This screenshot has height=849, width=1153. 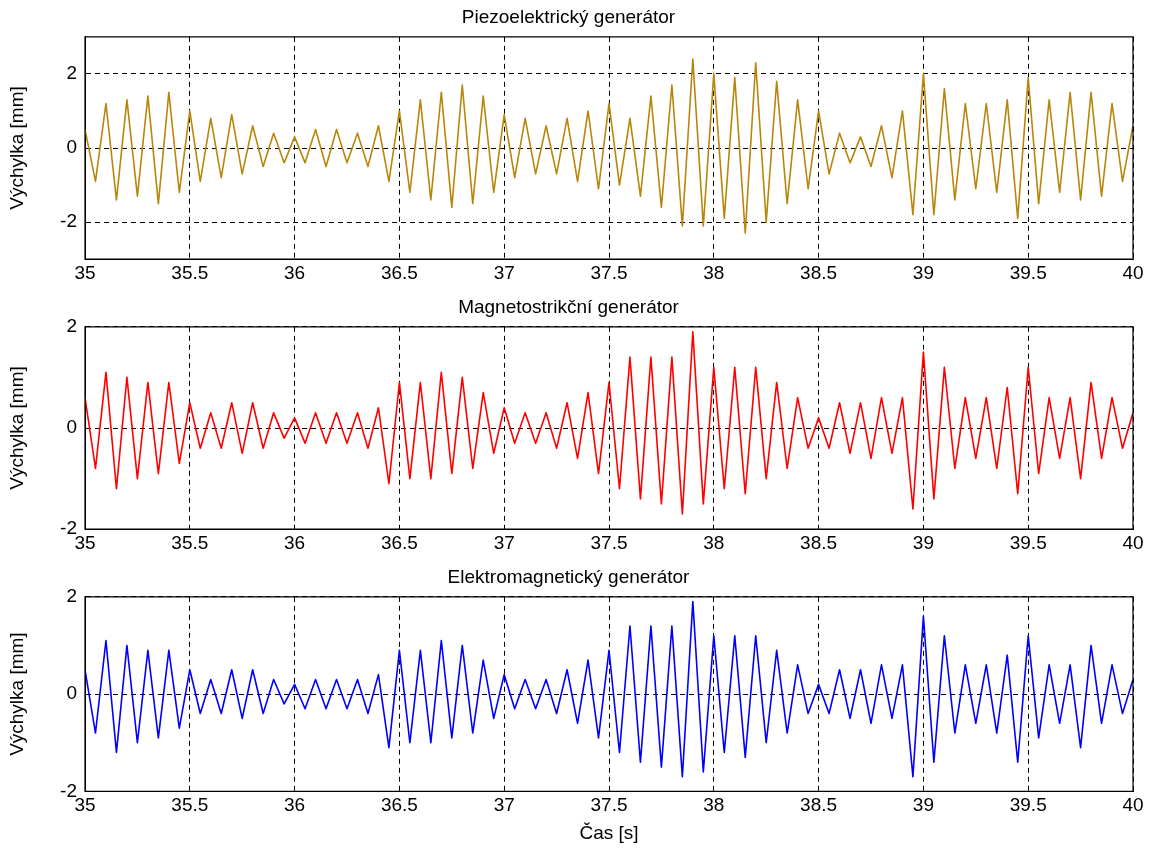 I want to click on y-tick-label: -2, so click(x=68, y=221).